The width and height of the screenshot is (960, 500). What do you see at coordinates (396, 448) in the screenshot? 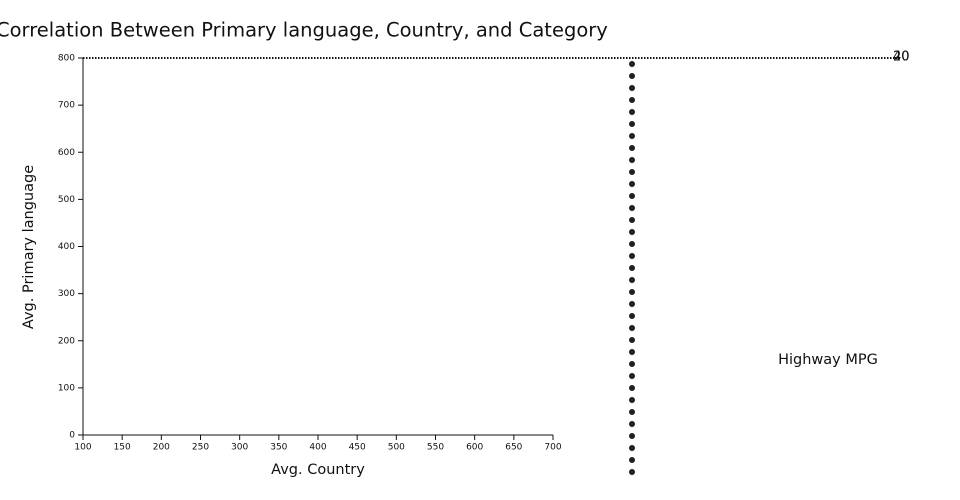
I see `x-tick-label: 500` at bounding box center [396, 448].